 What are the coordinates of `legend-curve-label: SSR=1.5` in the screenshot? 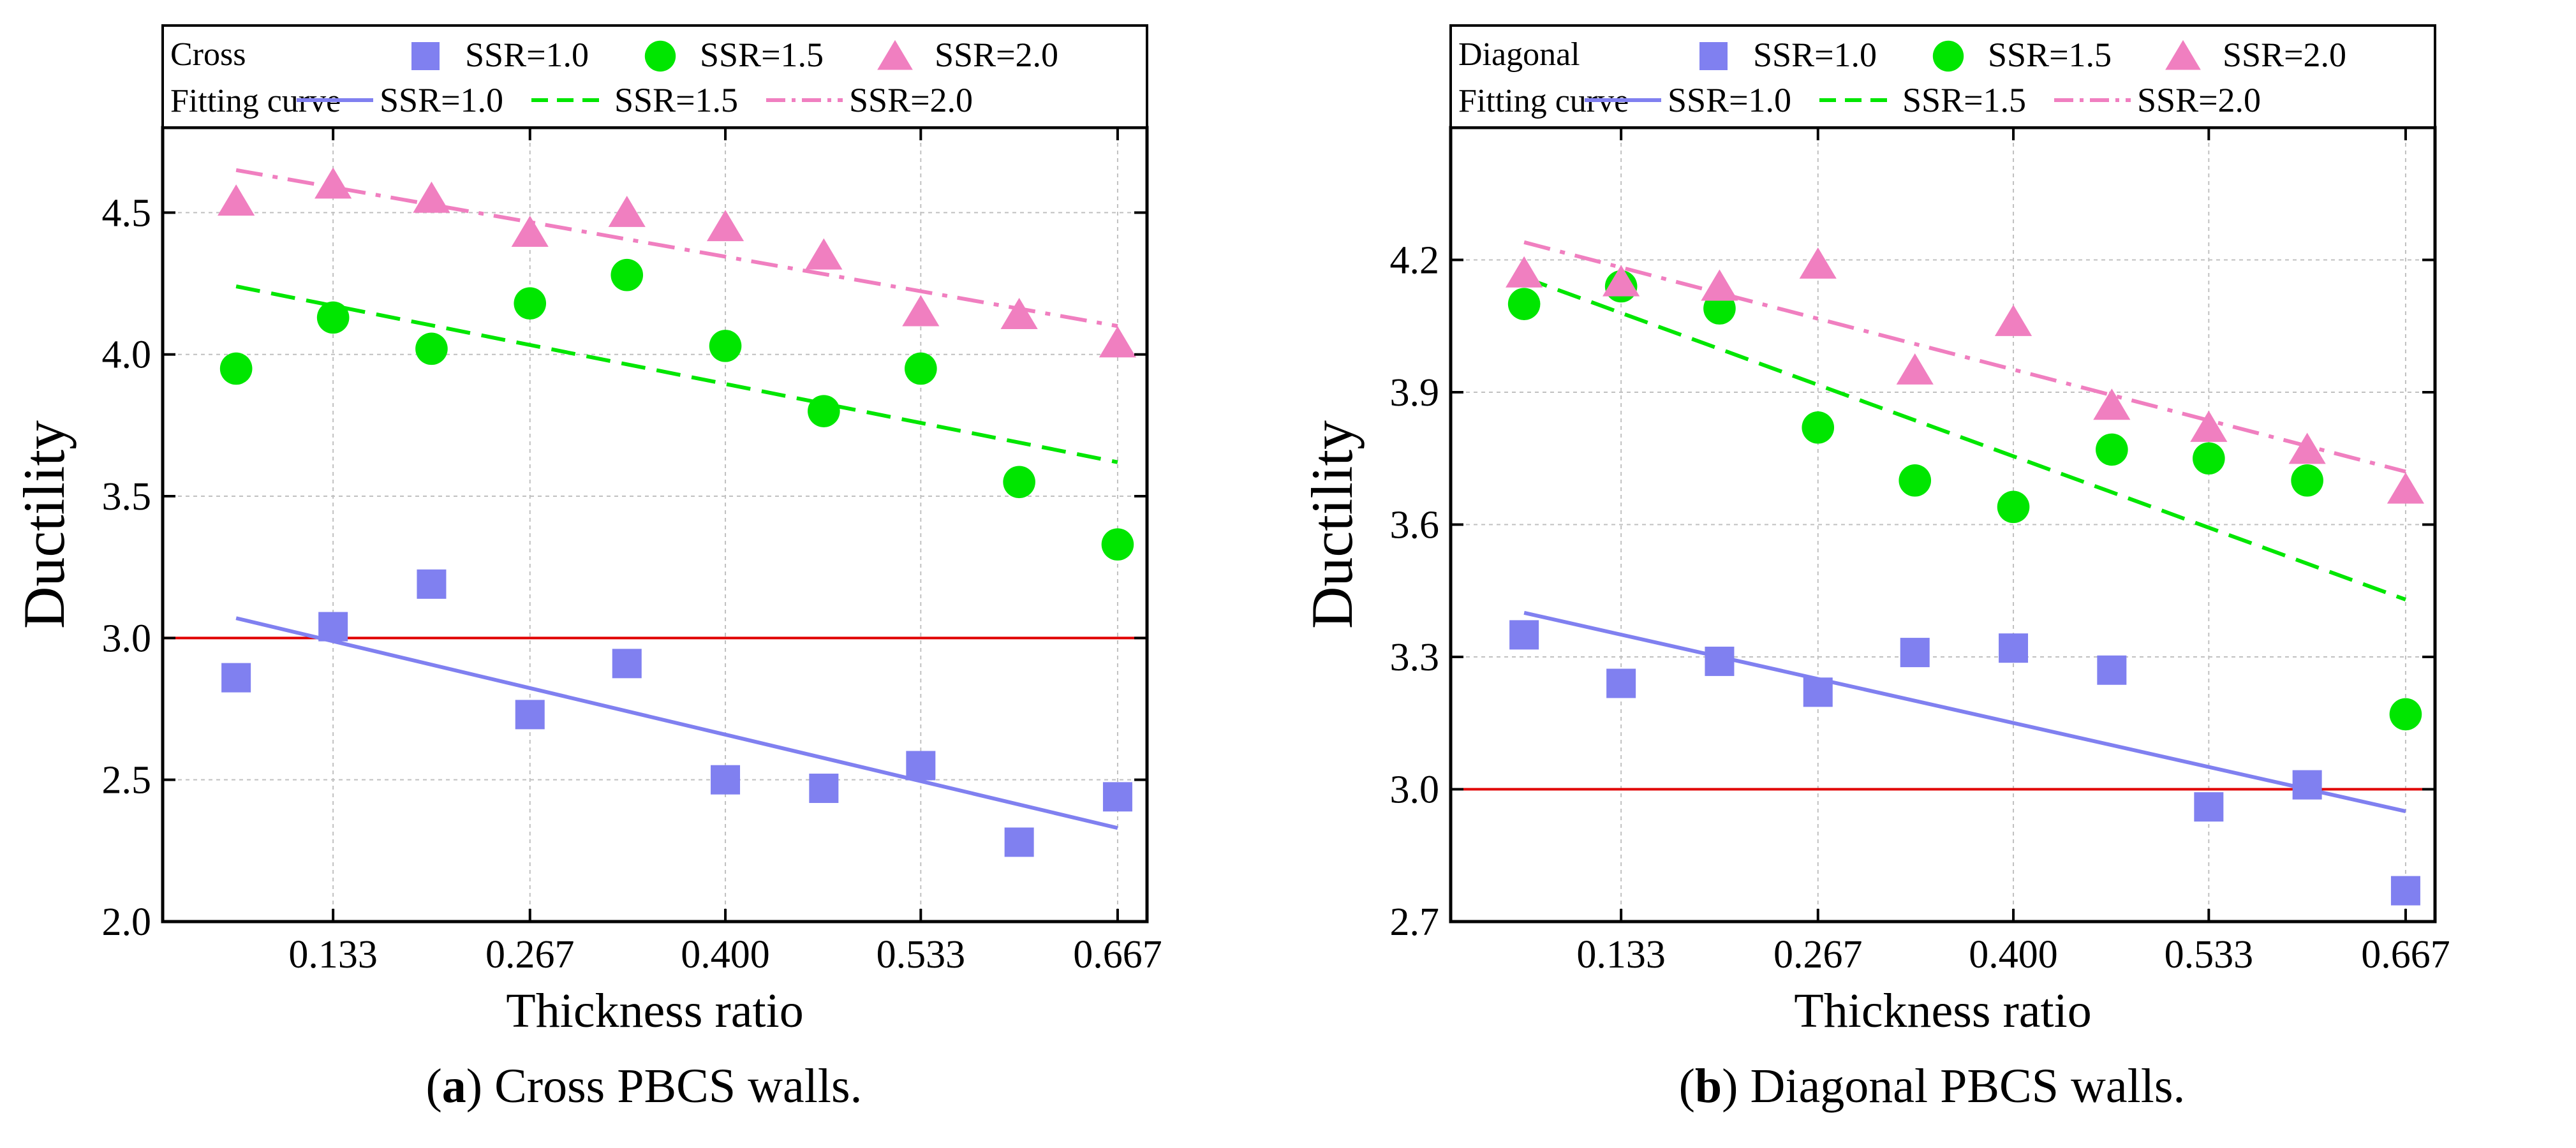 It's located at (1964, 100).